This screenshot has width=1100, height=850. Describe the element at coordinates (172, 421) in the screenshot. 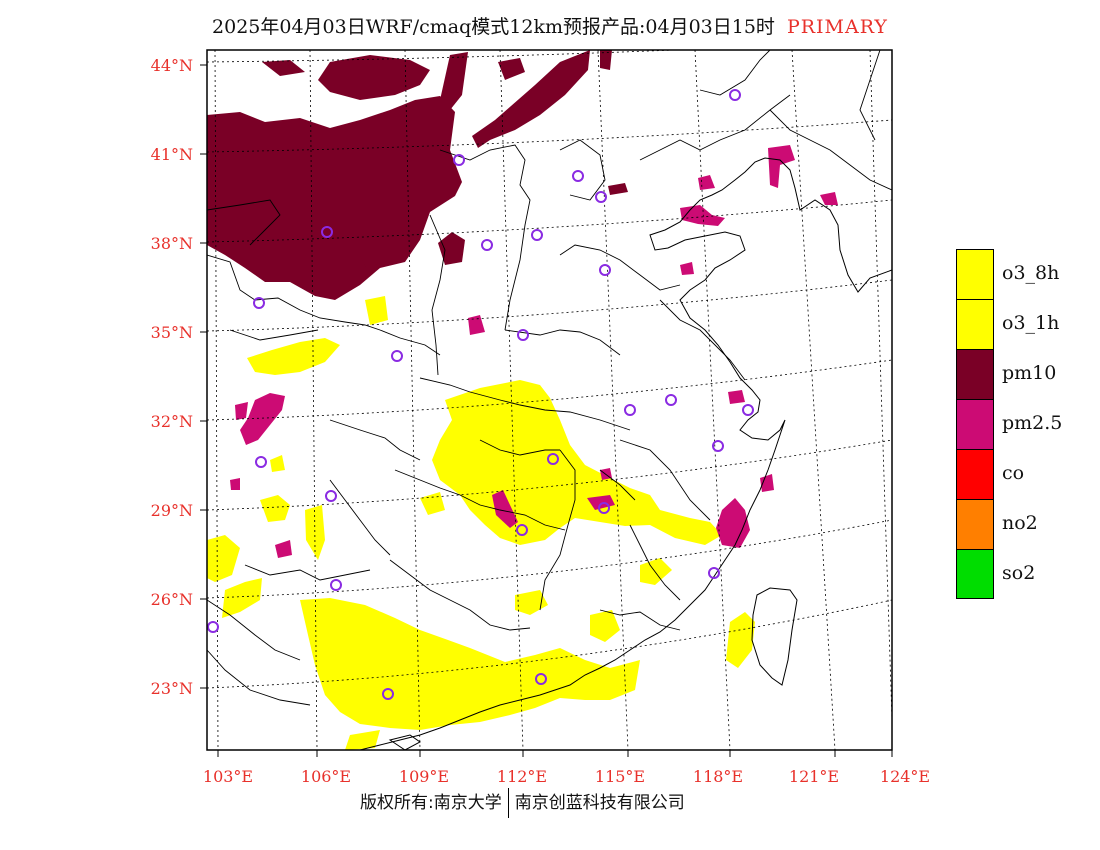

I see `lat-label-32: 32°N` at that location.